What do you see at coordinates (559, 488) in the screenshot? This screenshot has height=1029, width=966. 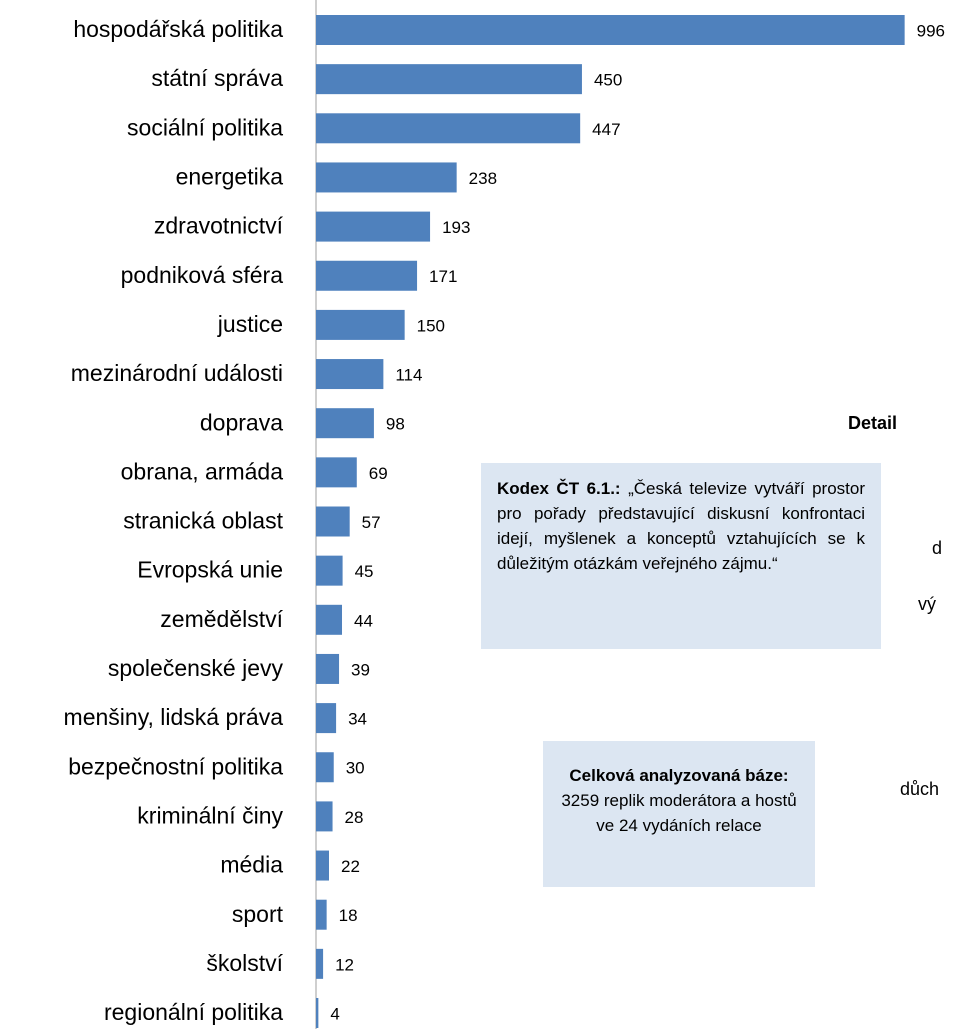 I see `box-bold: Kodex ČT 6.1.:` at bounding box center [559, 488].